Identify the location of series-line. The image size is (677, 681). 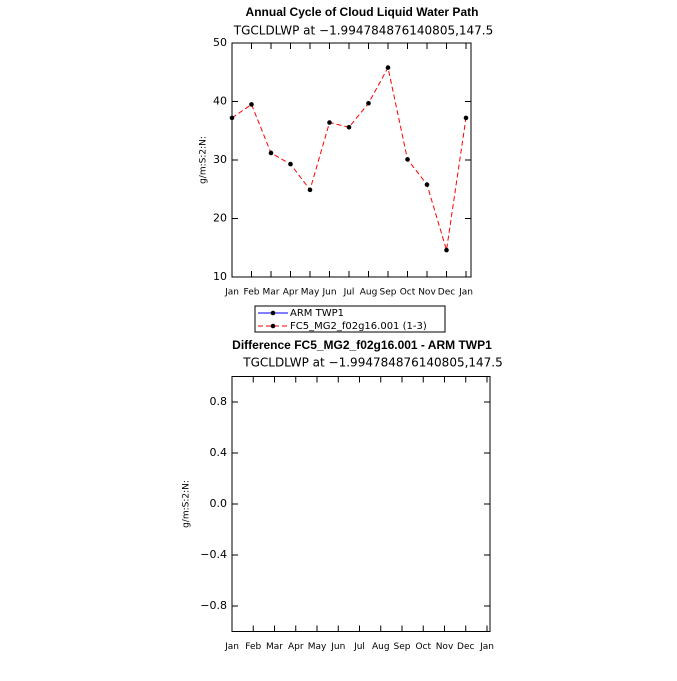
(349, 158).